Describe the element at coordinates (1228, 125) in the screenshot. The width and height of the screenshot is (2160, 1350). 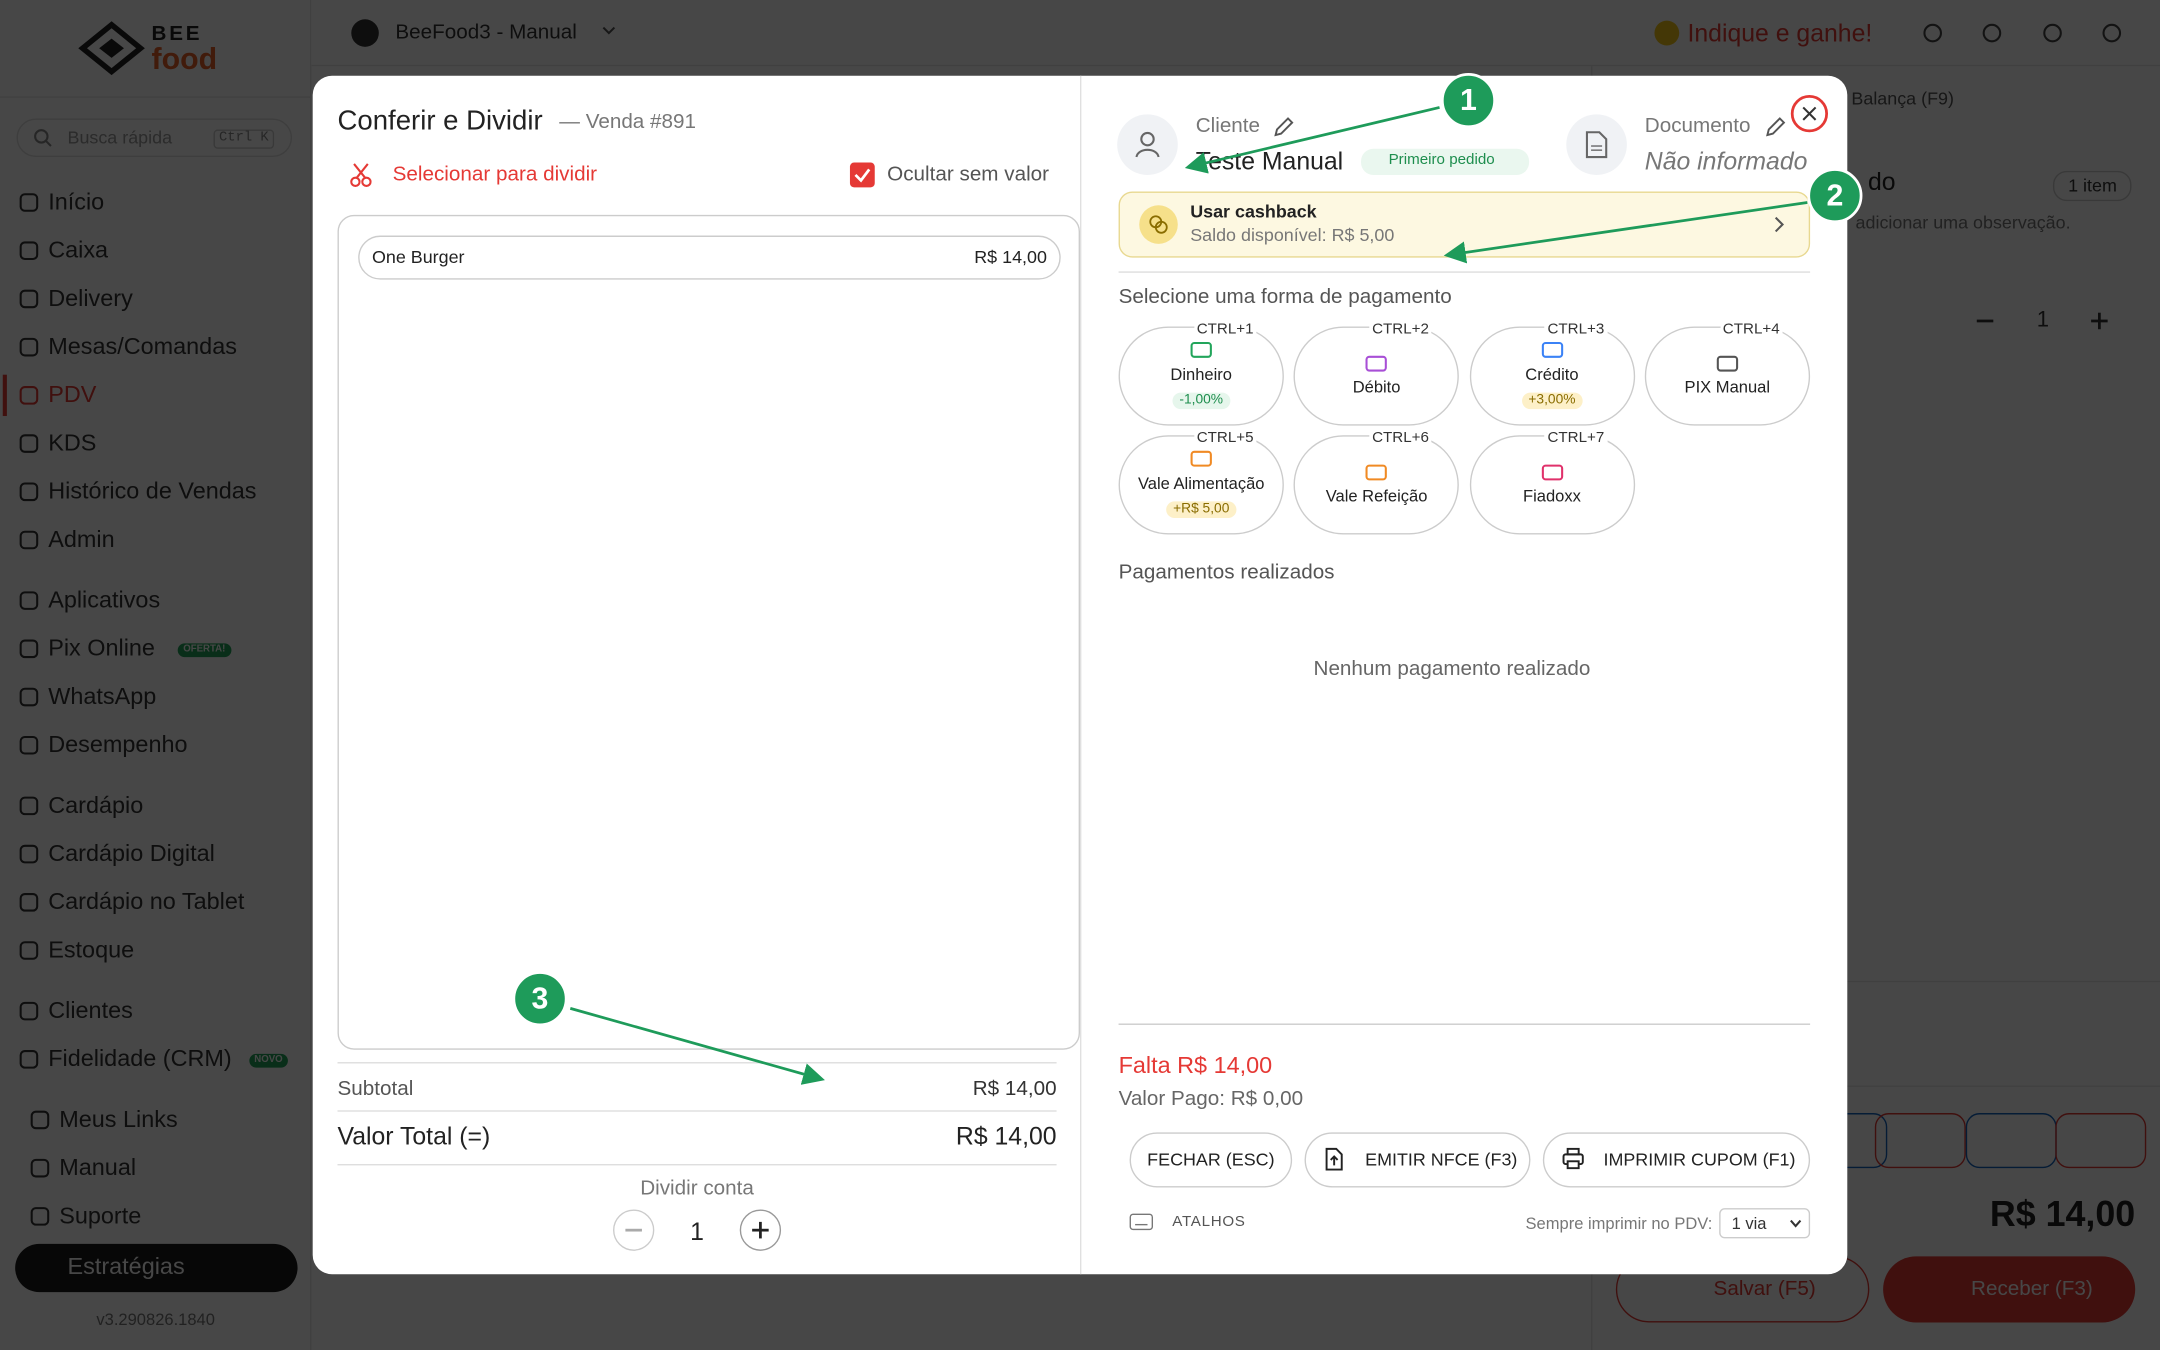
I see `client-label: Cliente` at that location.